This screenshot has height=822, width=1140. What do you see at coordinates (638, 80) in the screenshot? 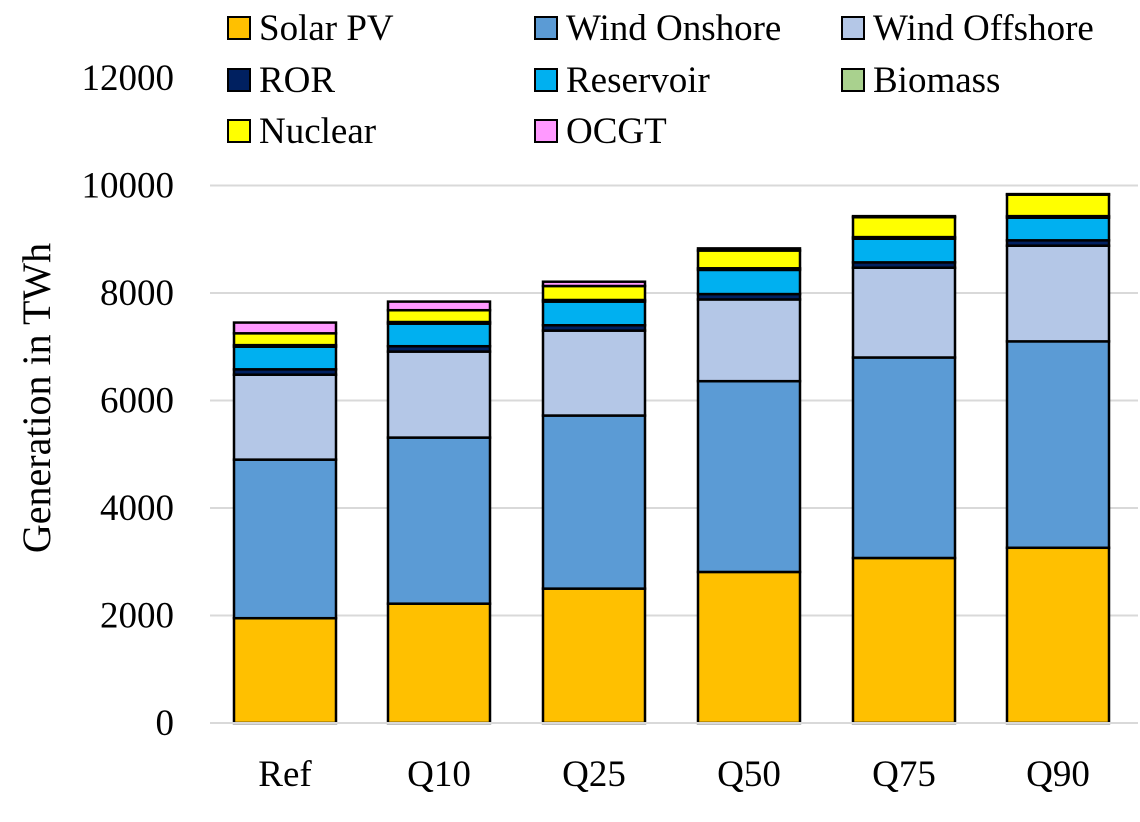
I see `legend-label: Reservoir` at bounding box center [638, 80].